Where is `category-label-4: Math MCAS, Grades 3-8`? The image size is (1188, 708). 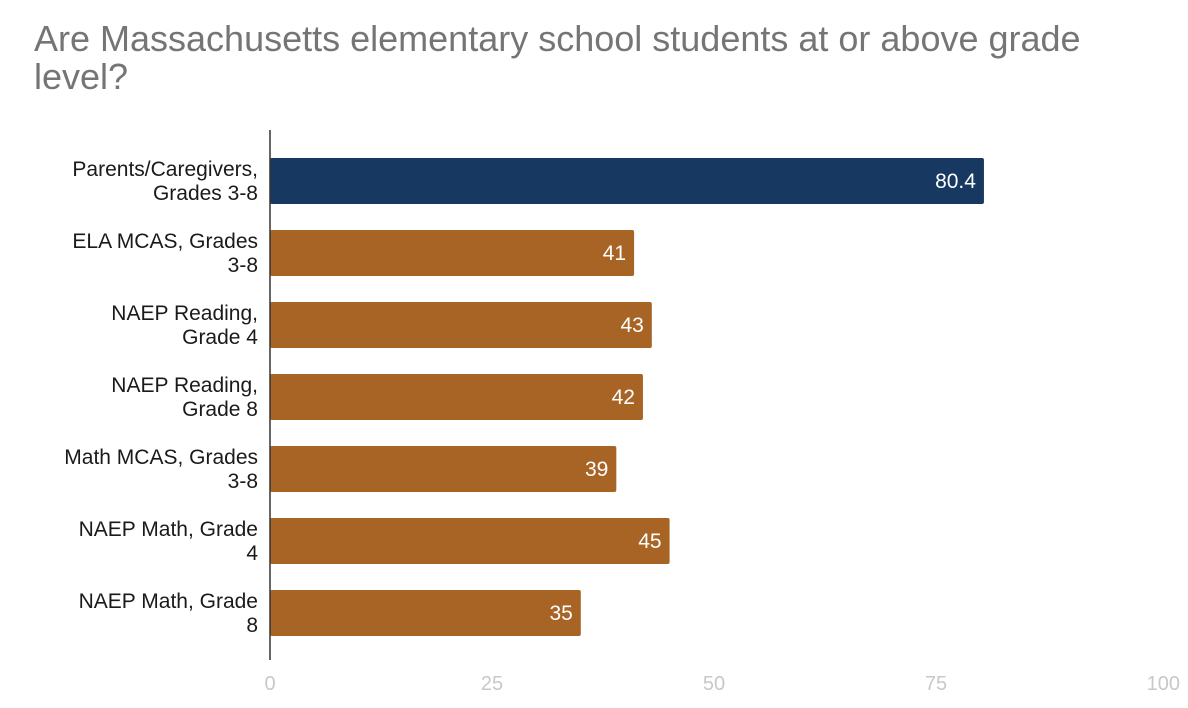 category-label-4: Math MCAS, Grades 3-8 is located at coordinates (161, 469).